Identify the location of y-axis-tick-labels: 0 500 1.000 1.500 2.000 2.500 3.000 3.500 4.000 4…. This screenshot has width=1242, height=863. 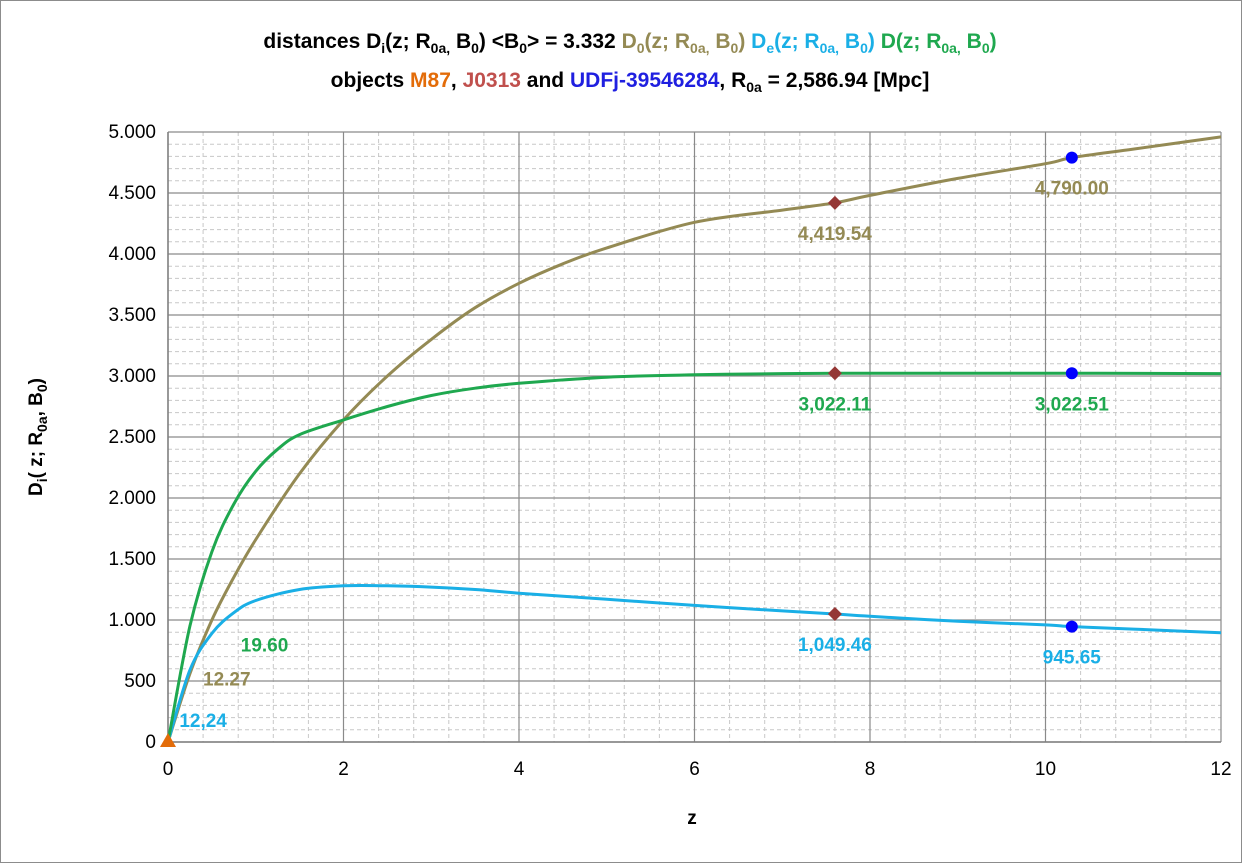
(132, 437).